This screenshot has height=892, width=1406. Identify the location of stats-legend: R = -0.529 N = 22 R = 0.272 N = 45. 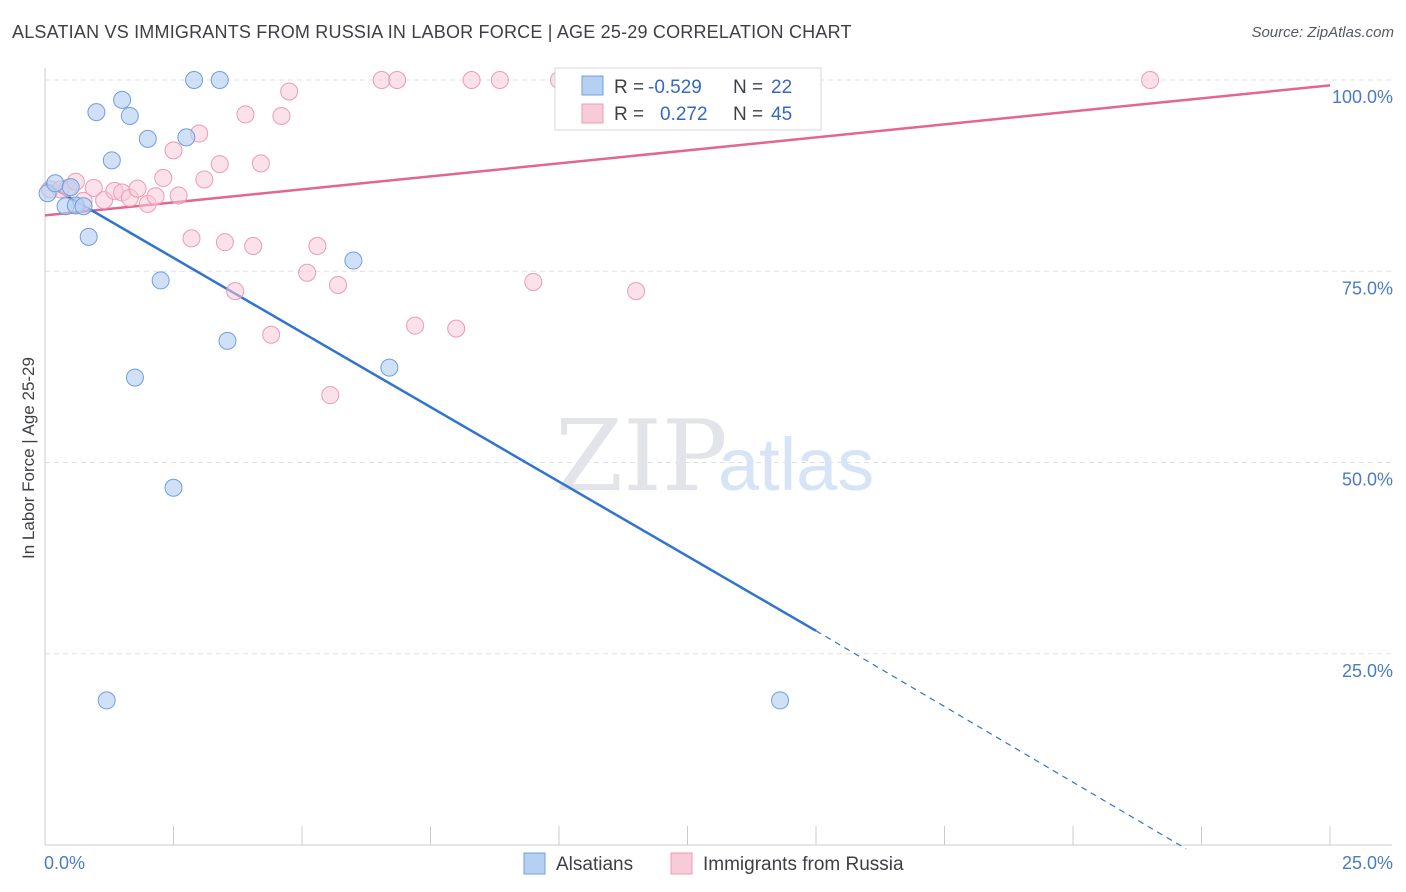
(688, 99).